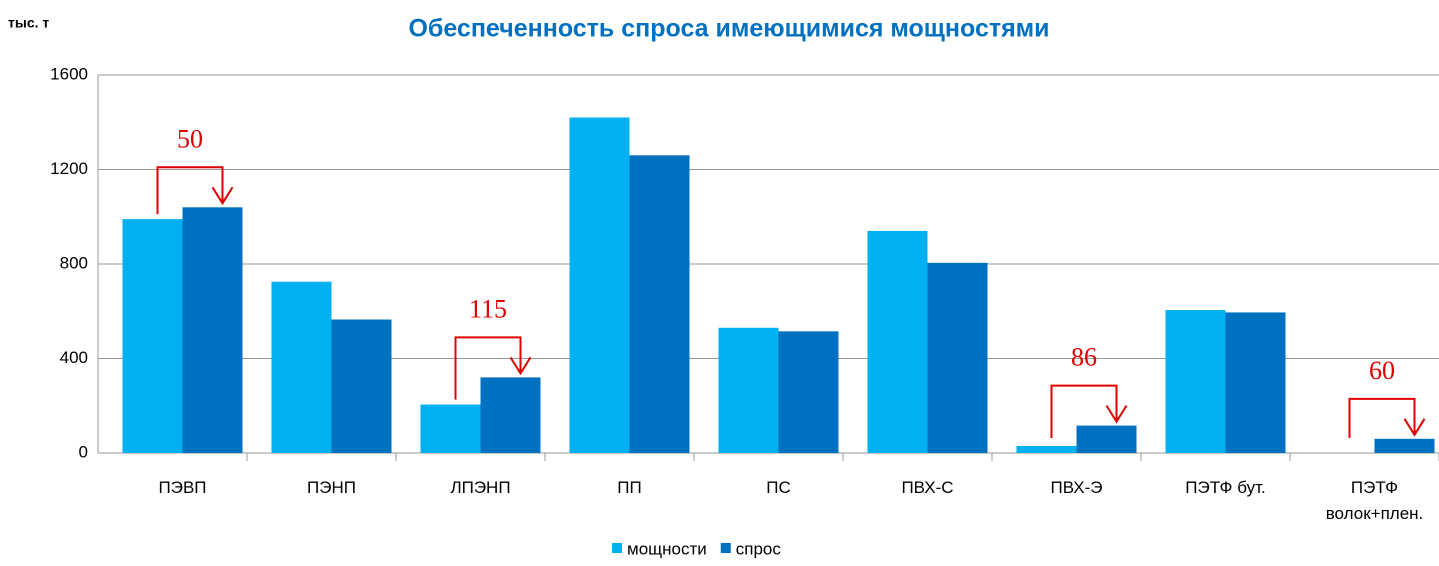 Image resolution: width=1439 pixels, height=566 pixels. I want to click on x-tick-label: ПС, so click(778, 487).